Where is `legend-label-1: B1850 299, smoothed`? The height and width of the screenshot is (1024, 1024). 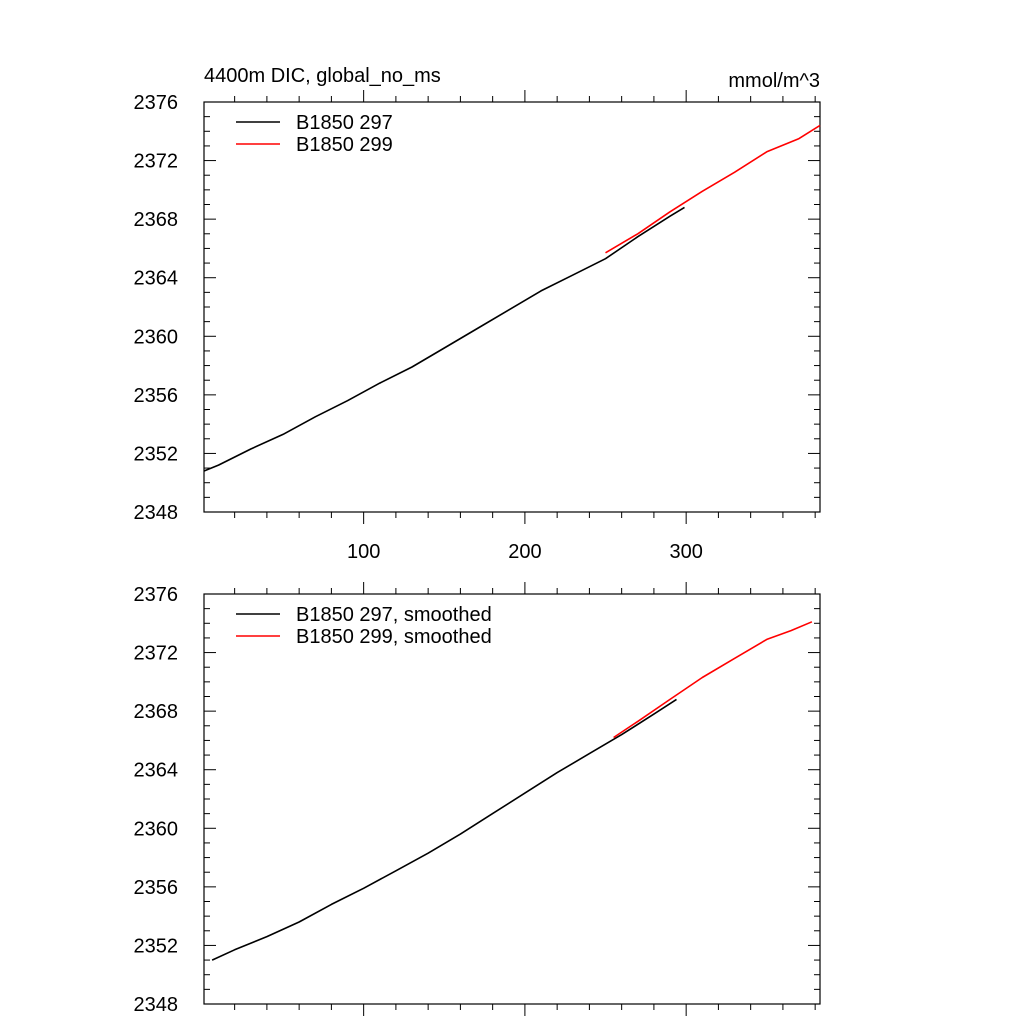
legend-label-1: B1850 299, smoothed is located at coordinates (394, 637).